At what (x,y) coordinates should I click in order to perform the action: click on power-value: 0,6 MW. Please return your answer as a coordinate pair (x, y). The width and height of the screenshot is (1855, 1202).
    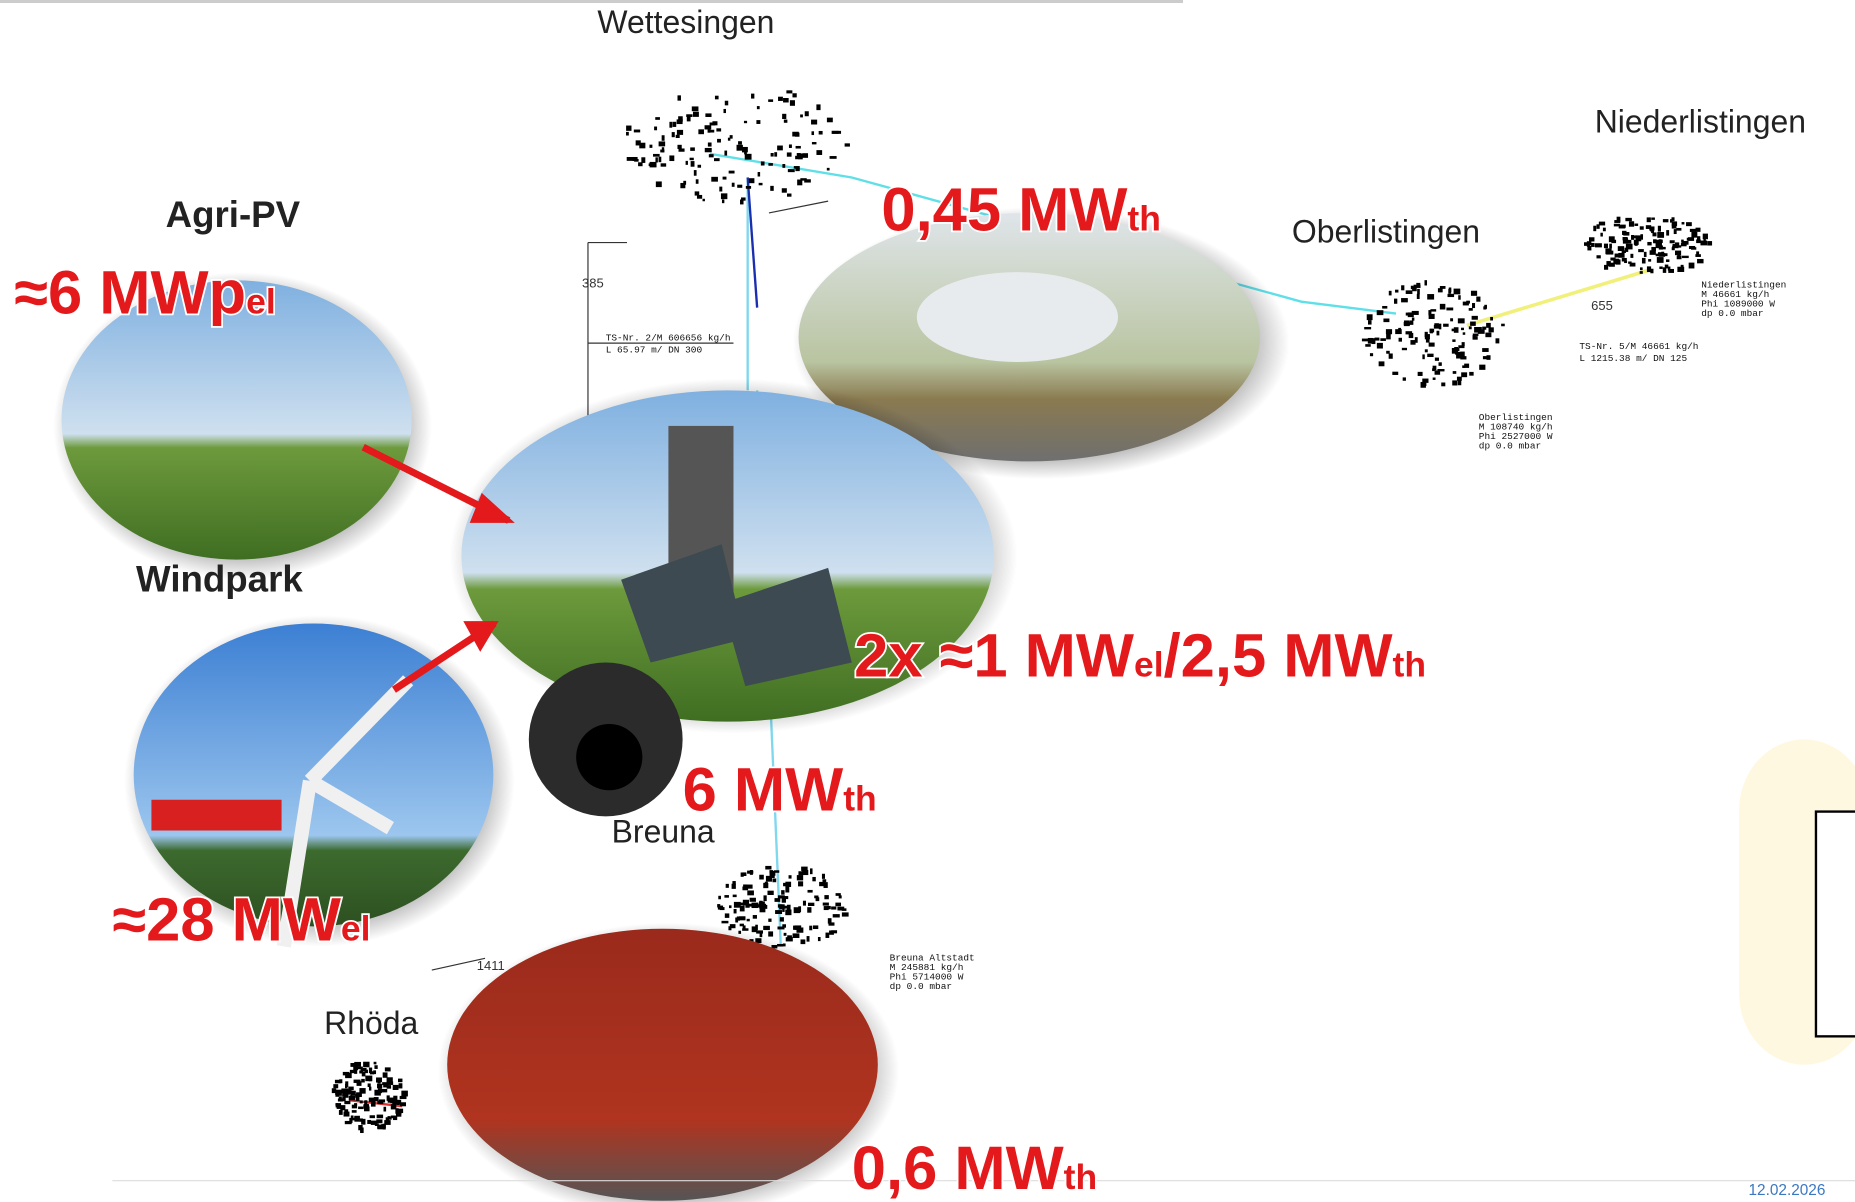
    Looking at the image, I should click on (958, 1168).